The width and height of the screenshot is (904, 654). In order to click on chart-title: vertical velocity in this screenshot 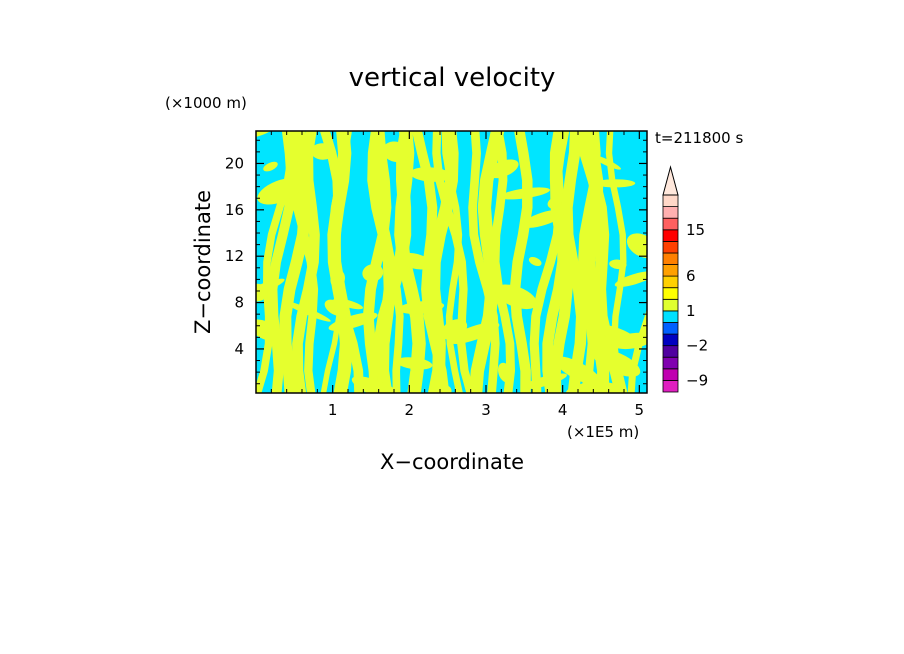, I will do `click(452, 78)`.